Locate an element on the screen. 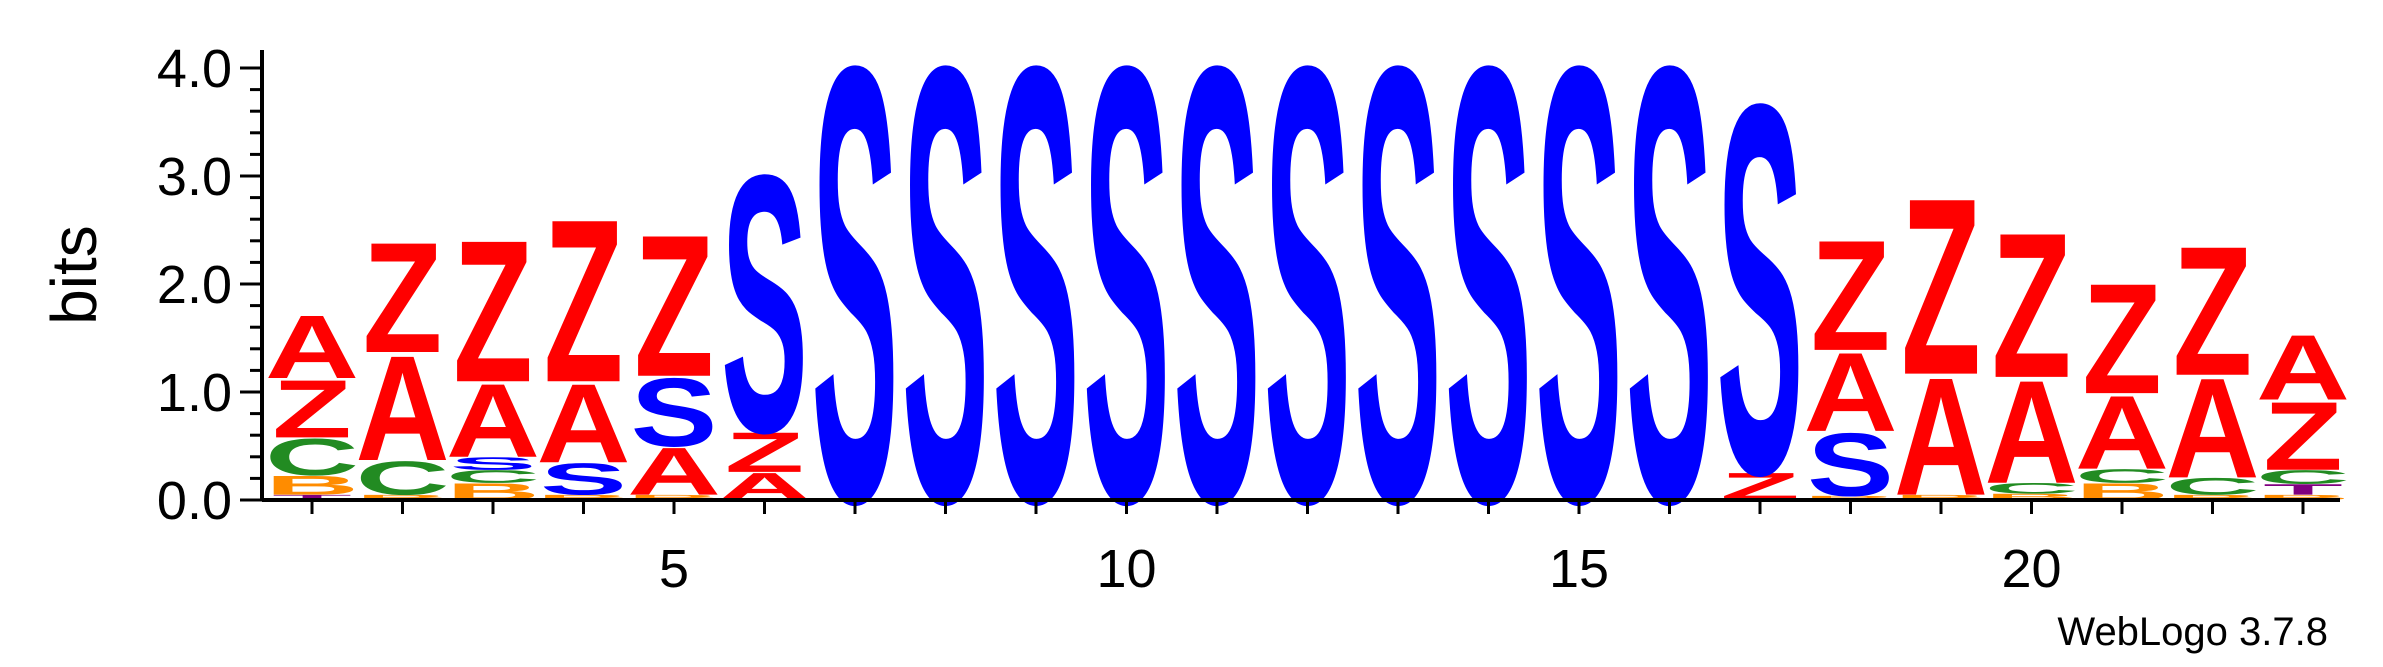 The height and width of the screenshot is (667, 2383). y-tick-label: 1.0 is located at coordinates (194, 393).